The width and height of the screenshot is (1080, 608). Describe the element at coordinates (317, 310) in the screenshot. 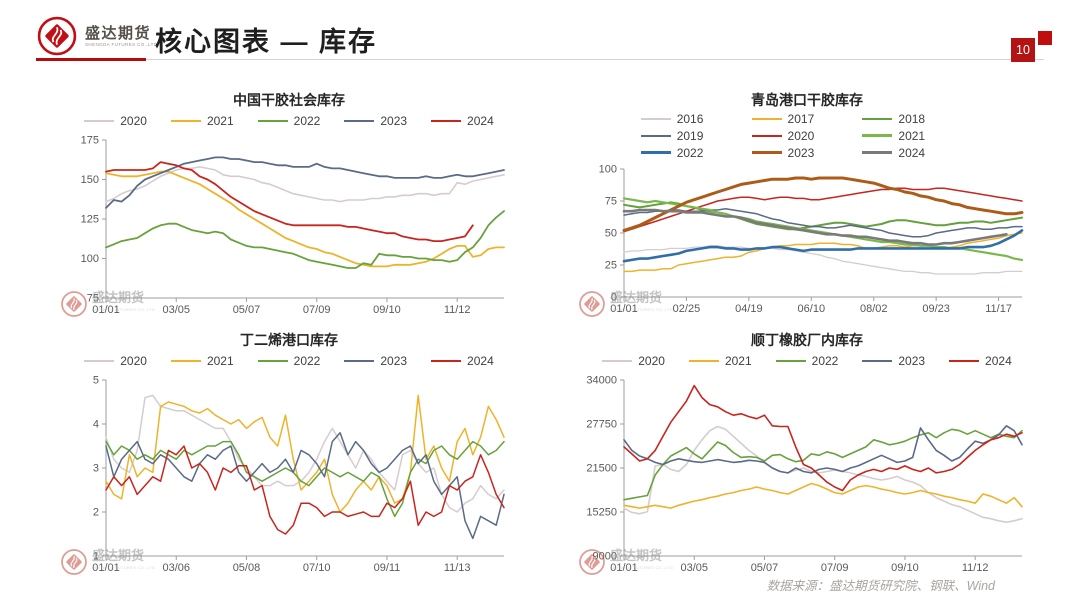

I see `x-tick-label: 07/09` at that location.